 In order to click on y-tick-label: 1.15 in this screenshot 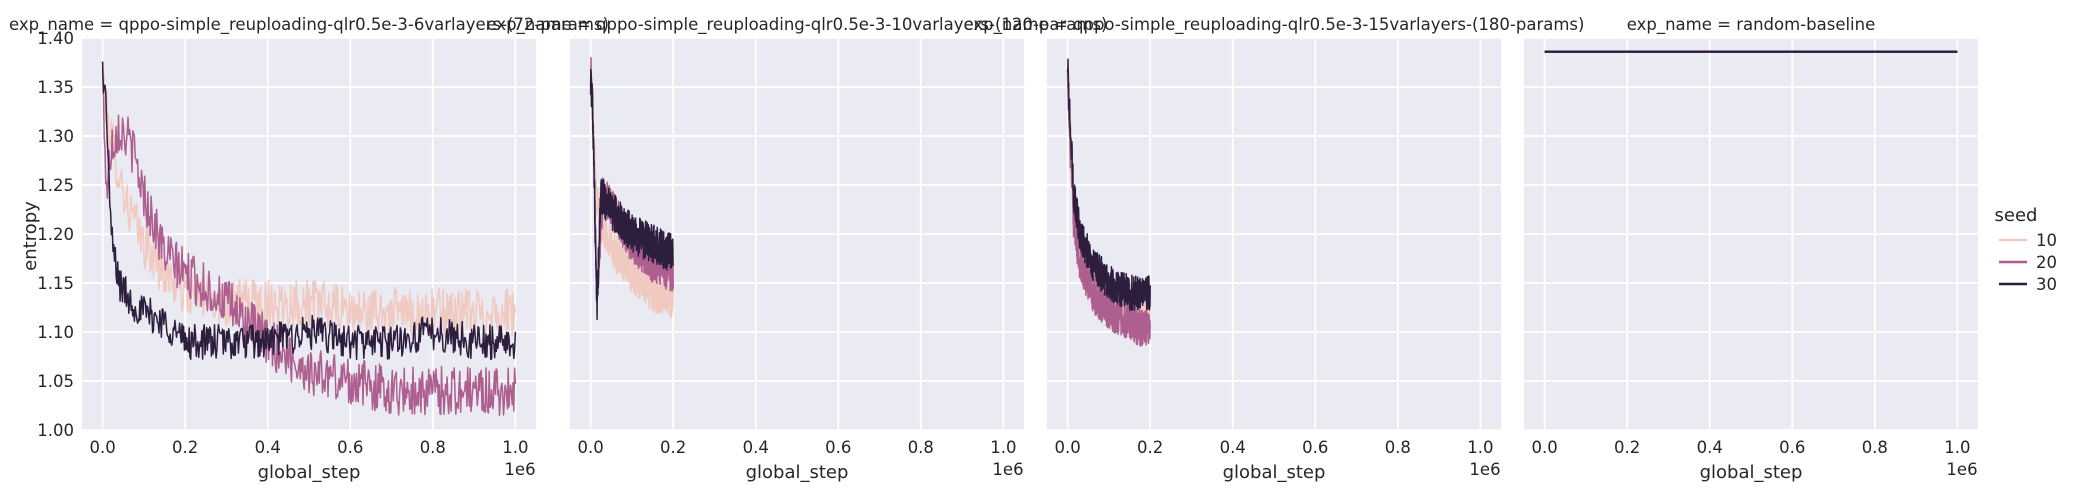, I will do `click(55, 283)`.